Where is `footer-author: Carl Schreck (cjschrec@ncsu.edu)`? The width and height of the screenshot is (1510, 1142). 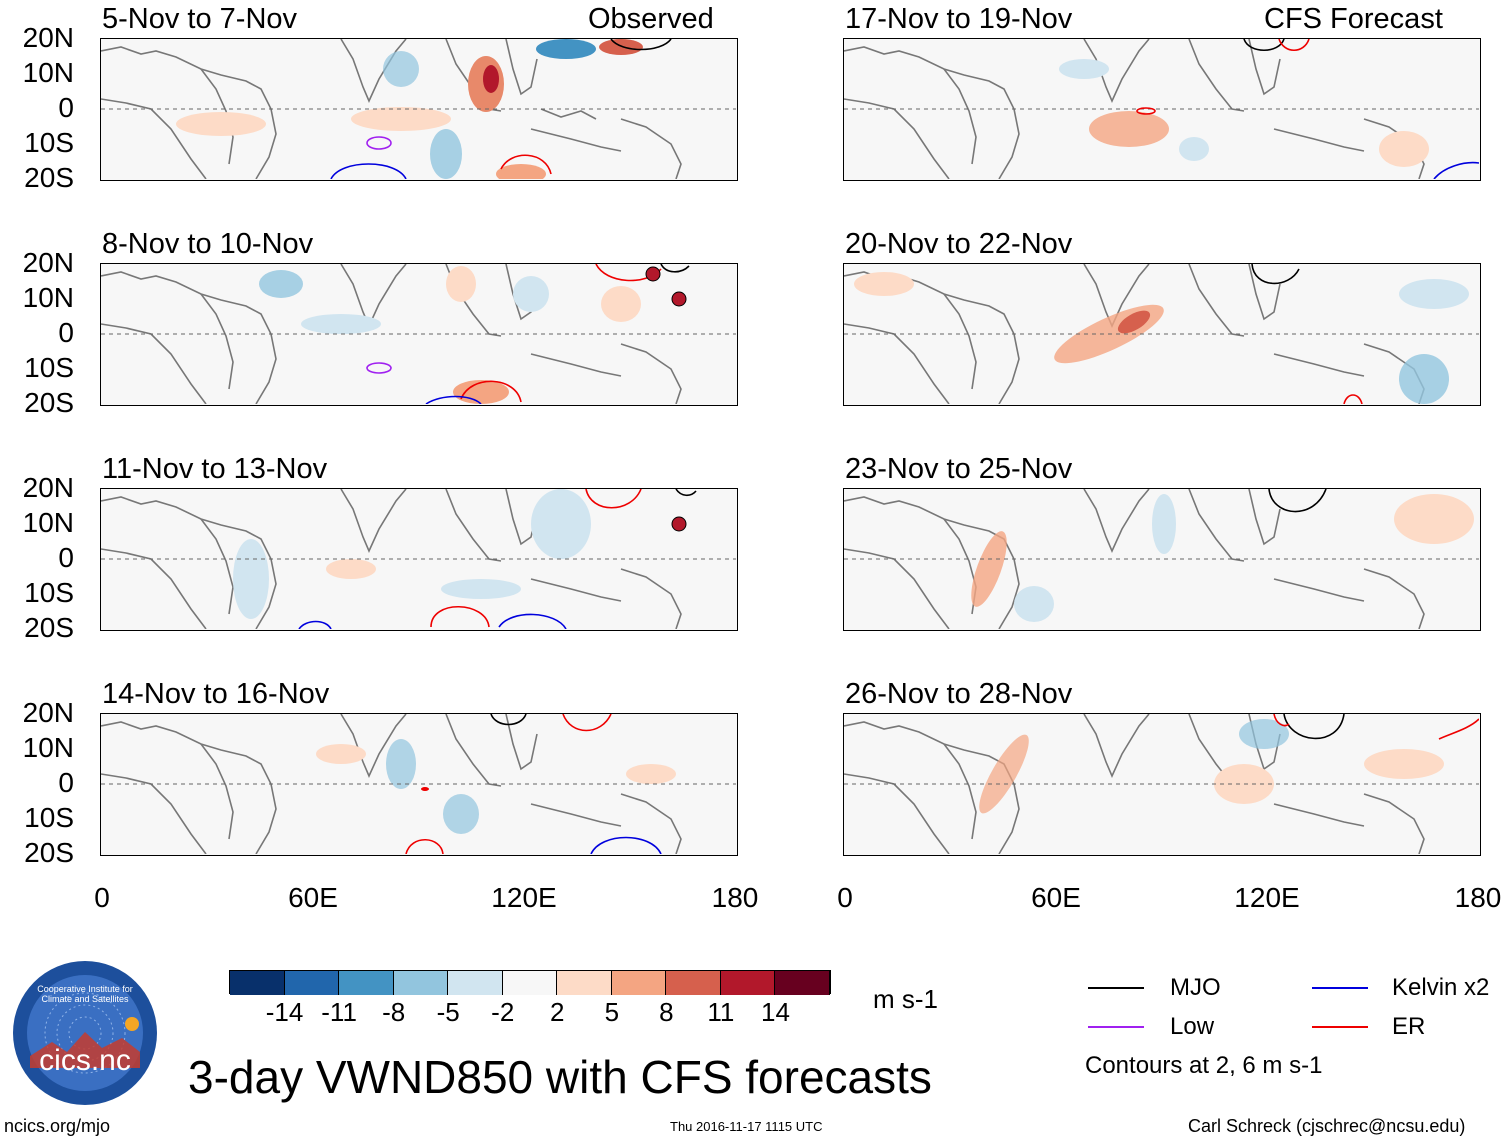 footer-author: Carl Schreck (cjschrec@ncsu.edu) is located at coordinates (1327, 1126).